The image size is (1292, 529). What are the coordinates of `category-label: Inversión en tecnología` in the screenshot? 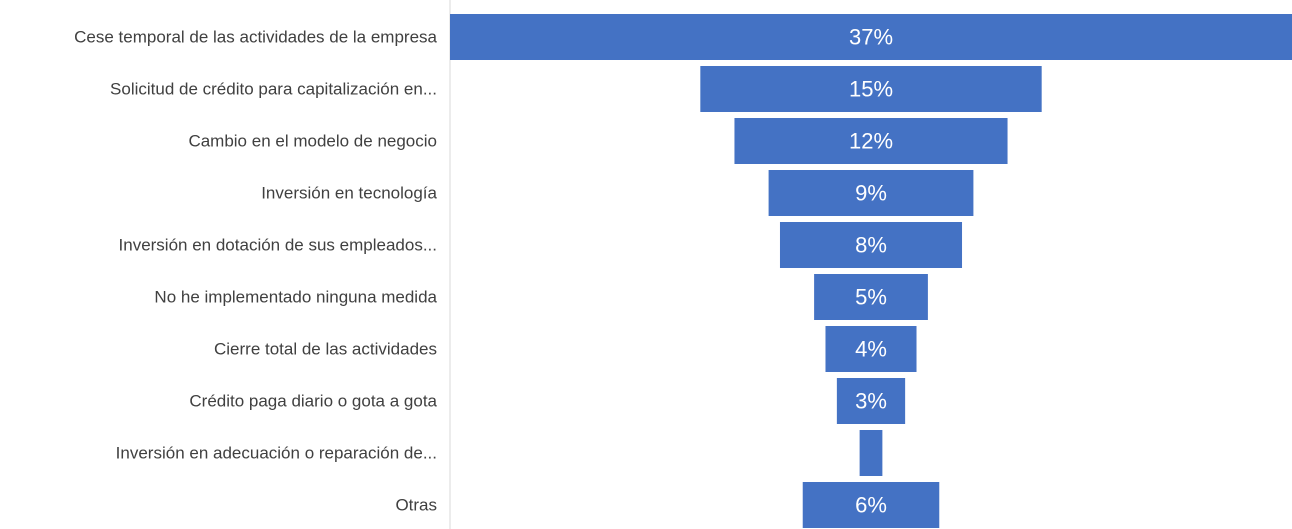 It's located at (349, 193).